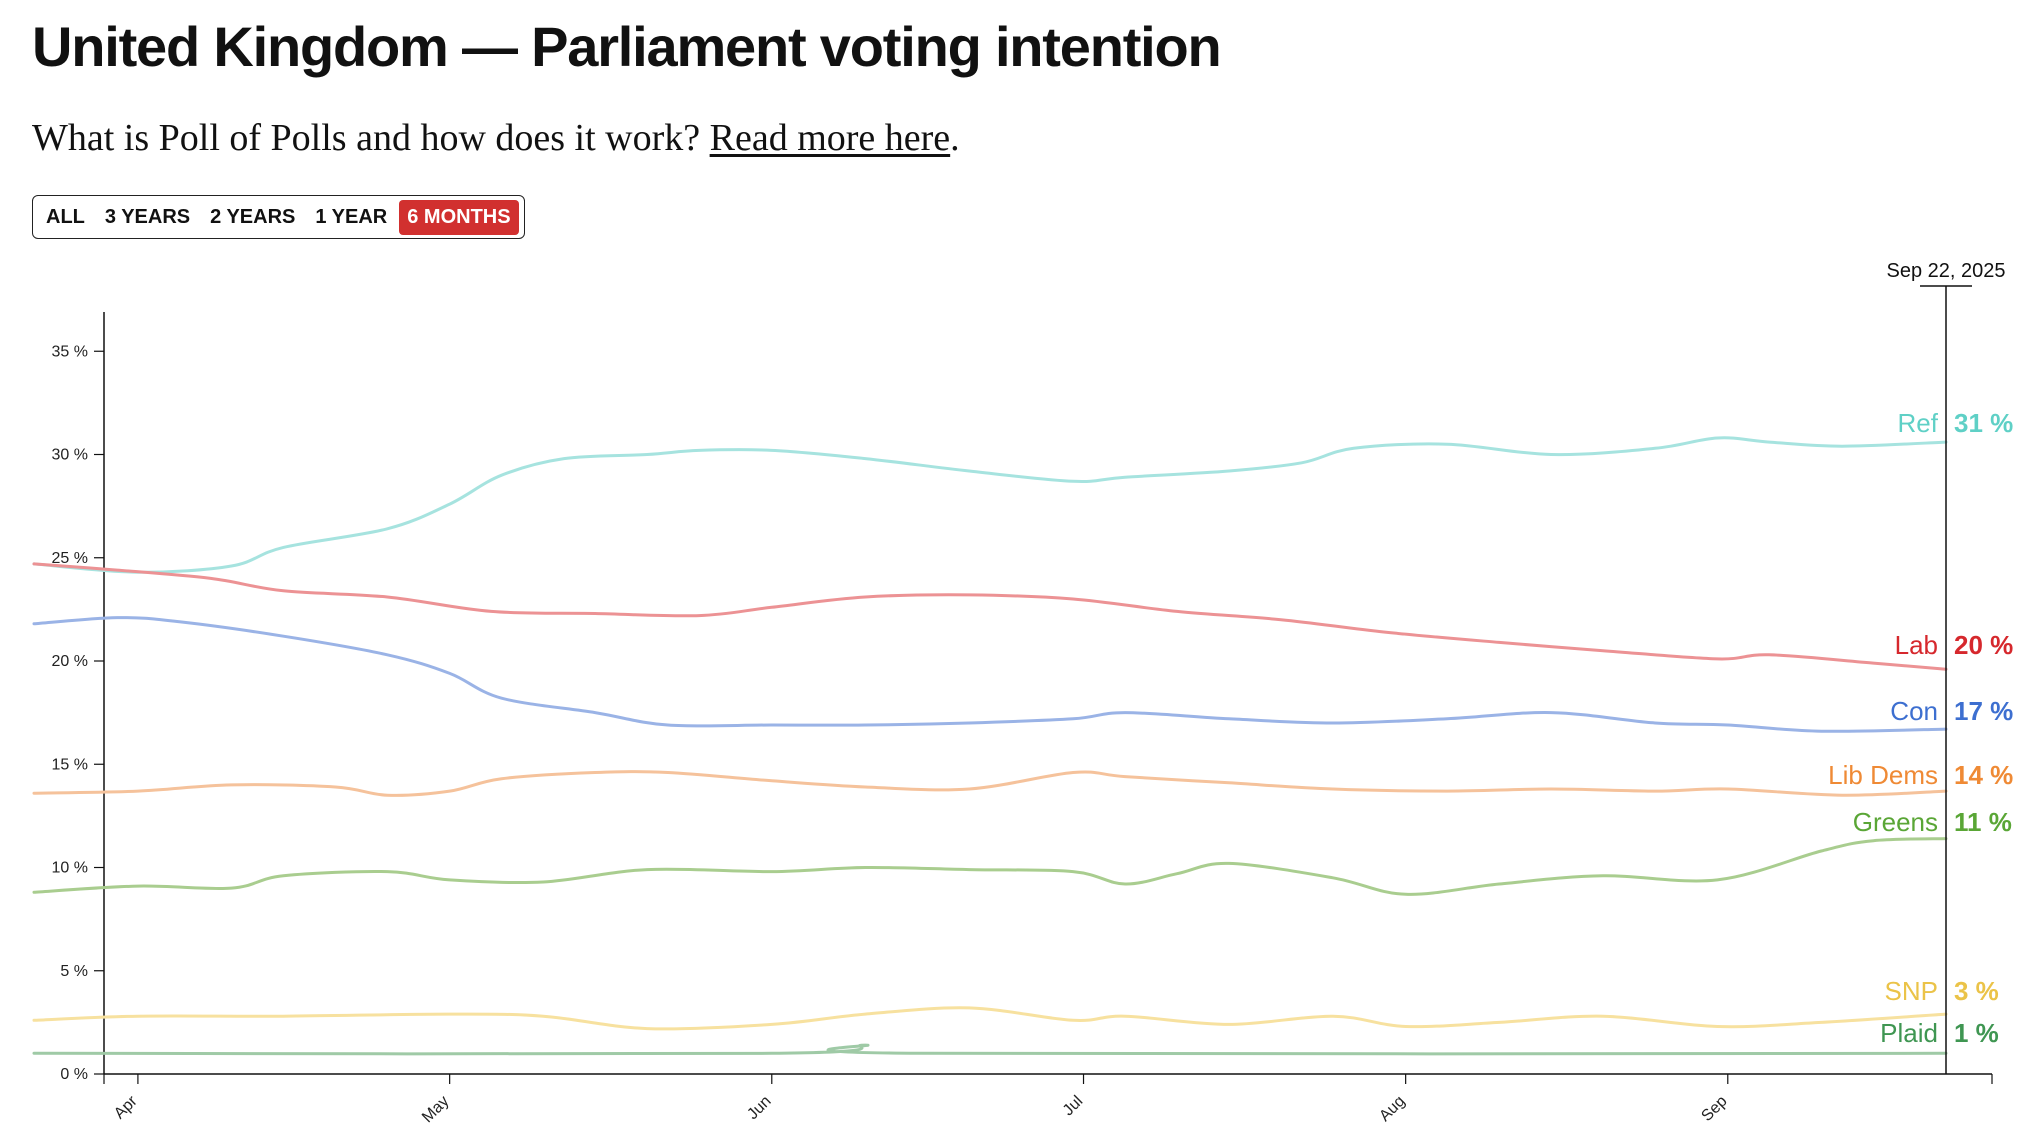 The image size is (2028, 1134). Describe the element at coordinates (1946, 667) in the screenshot. I see `date-cursor: Sep 22, 2025` at that location.